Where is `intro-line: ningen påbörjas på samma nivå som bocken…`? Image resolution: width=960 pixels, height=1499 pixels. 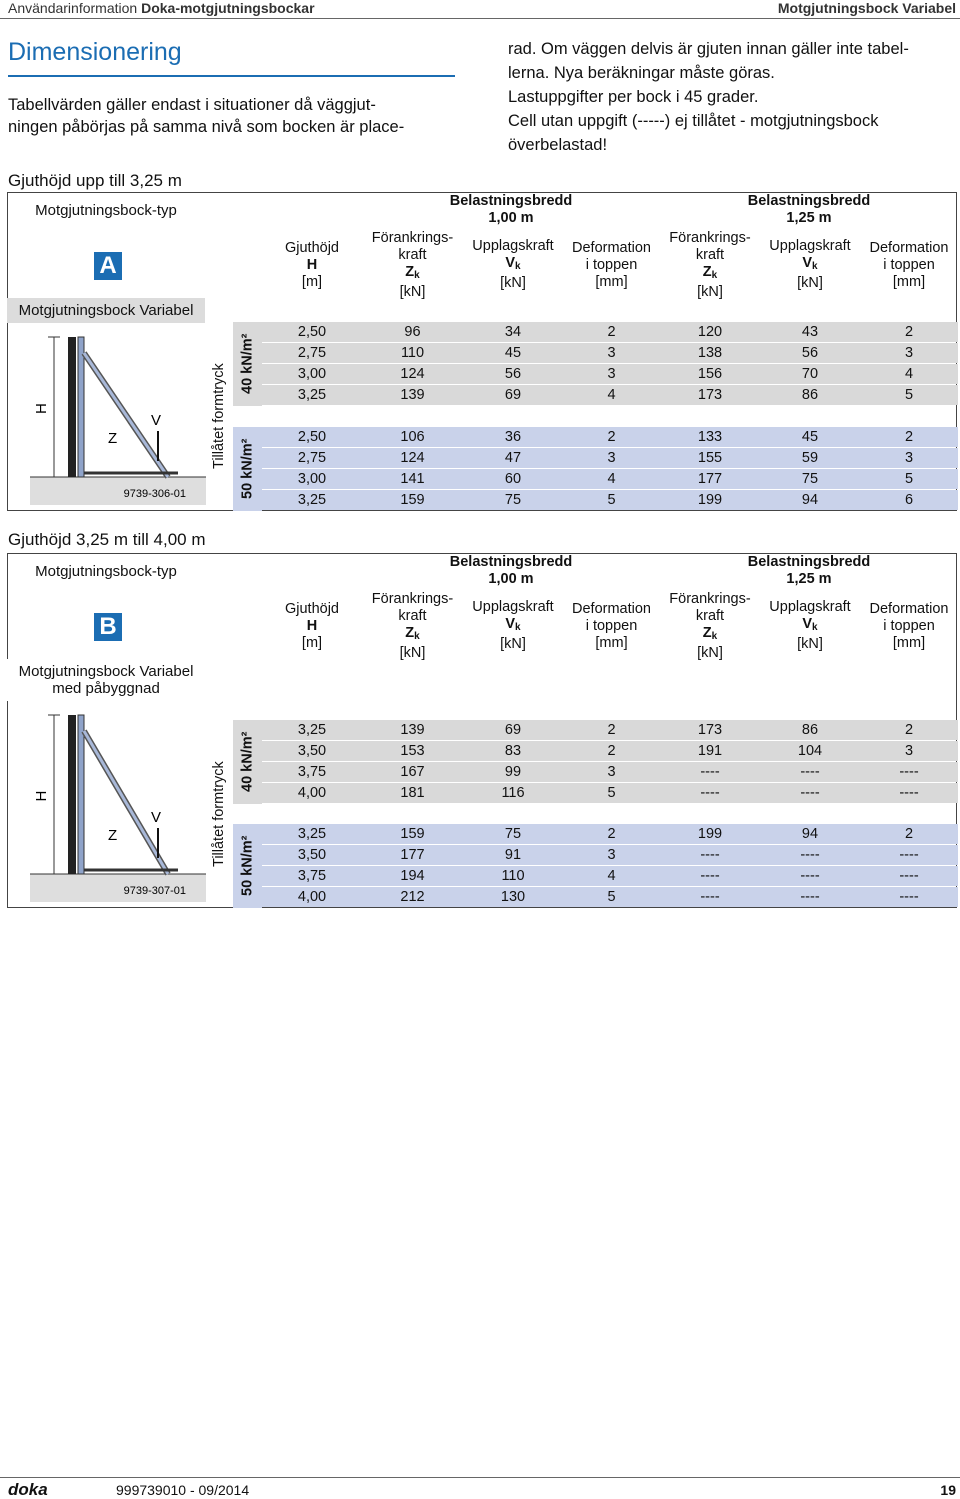
intro-line: ningen påbörjas på samma nivå som bocken… is located at coordinates (206, 127).